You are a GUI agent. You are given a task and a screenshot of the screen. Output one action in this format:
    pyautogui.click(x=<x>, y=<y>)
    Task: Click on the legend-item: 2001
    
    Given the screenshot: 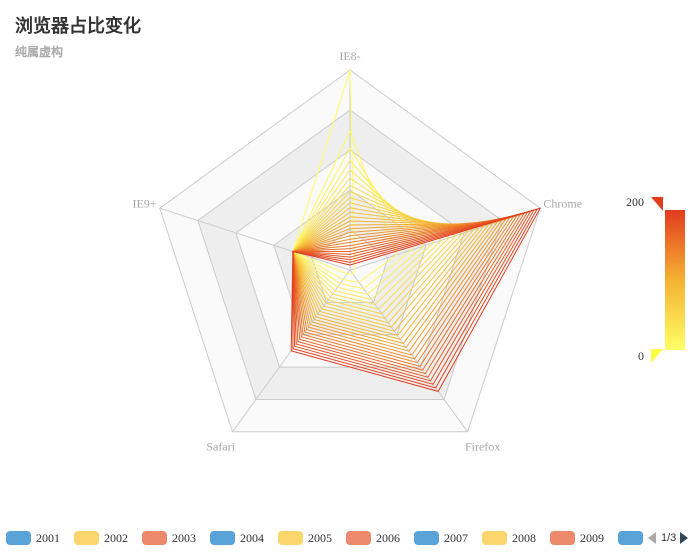 What is the action you would take?
    pyautogui.click(x=33, y=538)
    